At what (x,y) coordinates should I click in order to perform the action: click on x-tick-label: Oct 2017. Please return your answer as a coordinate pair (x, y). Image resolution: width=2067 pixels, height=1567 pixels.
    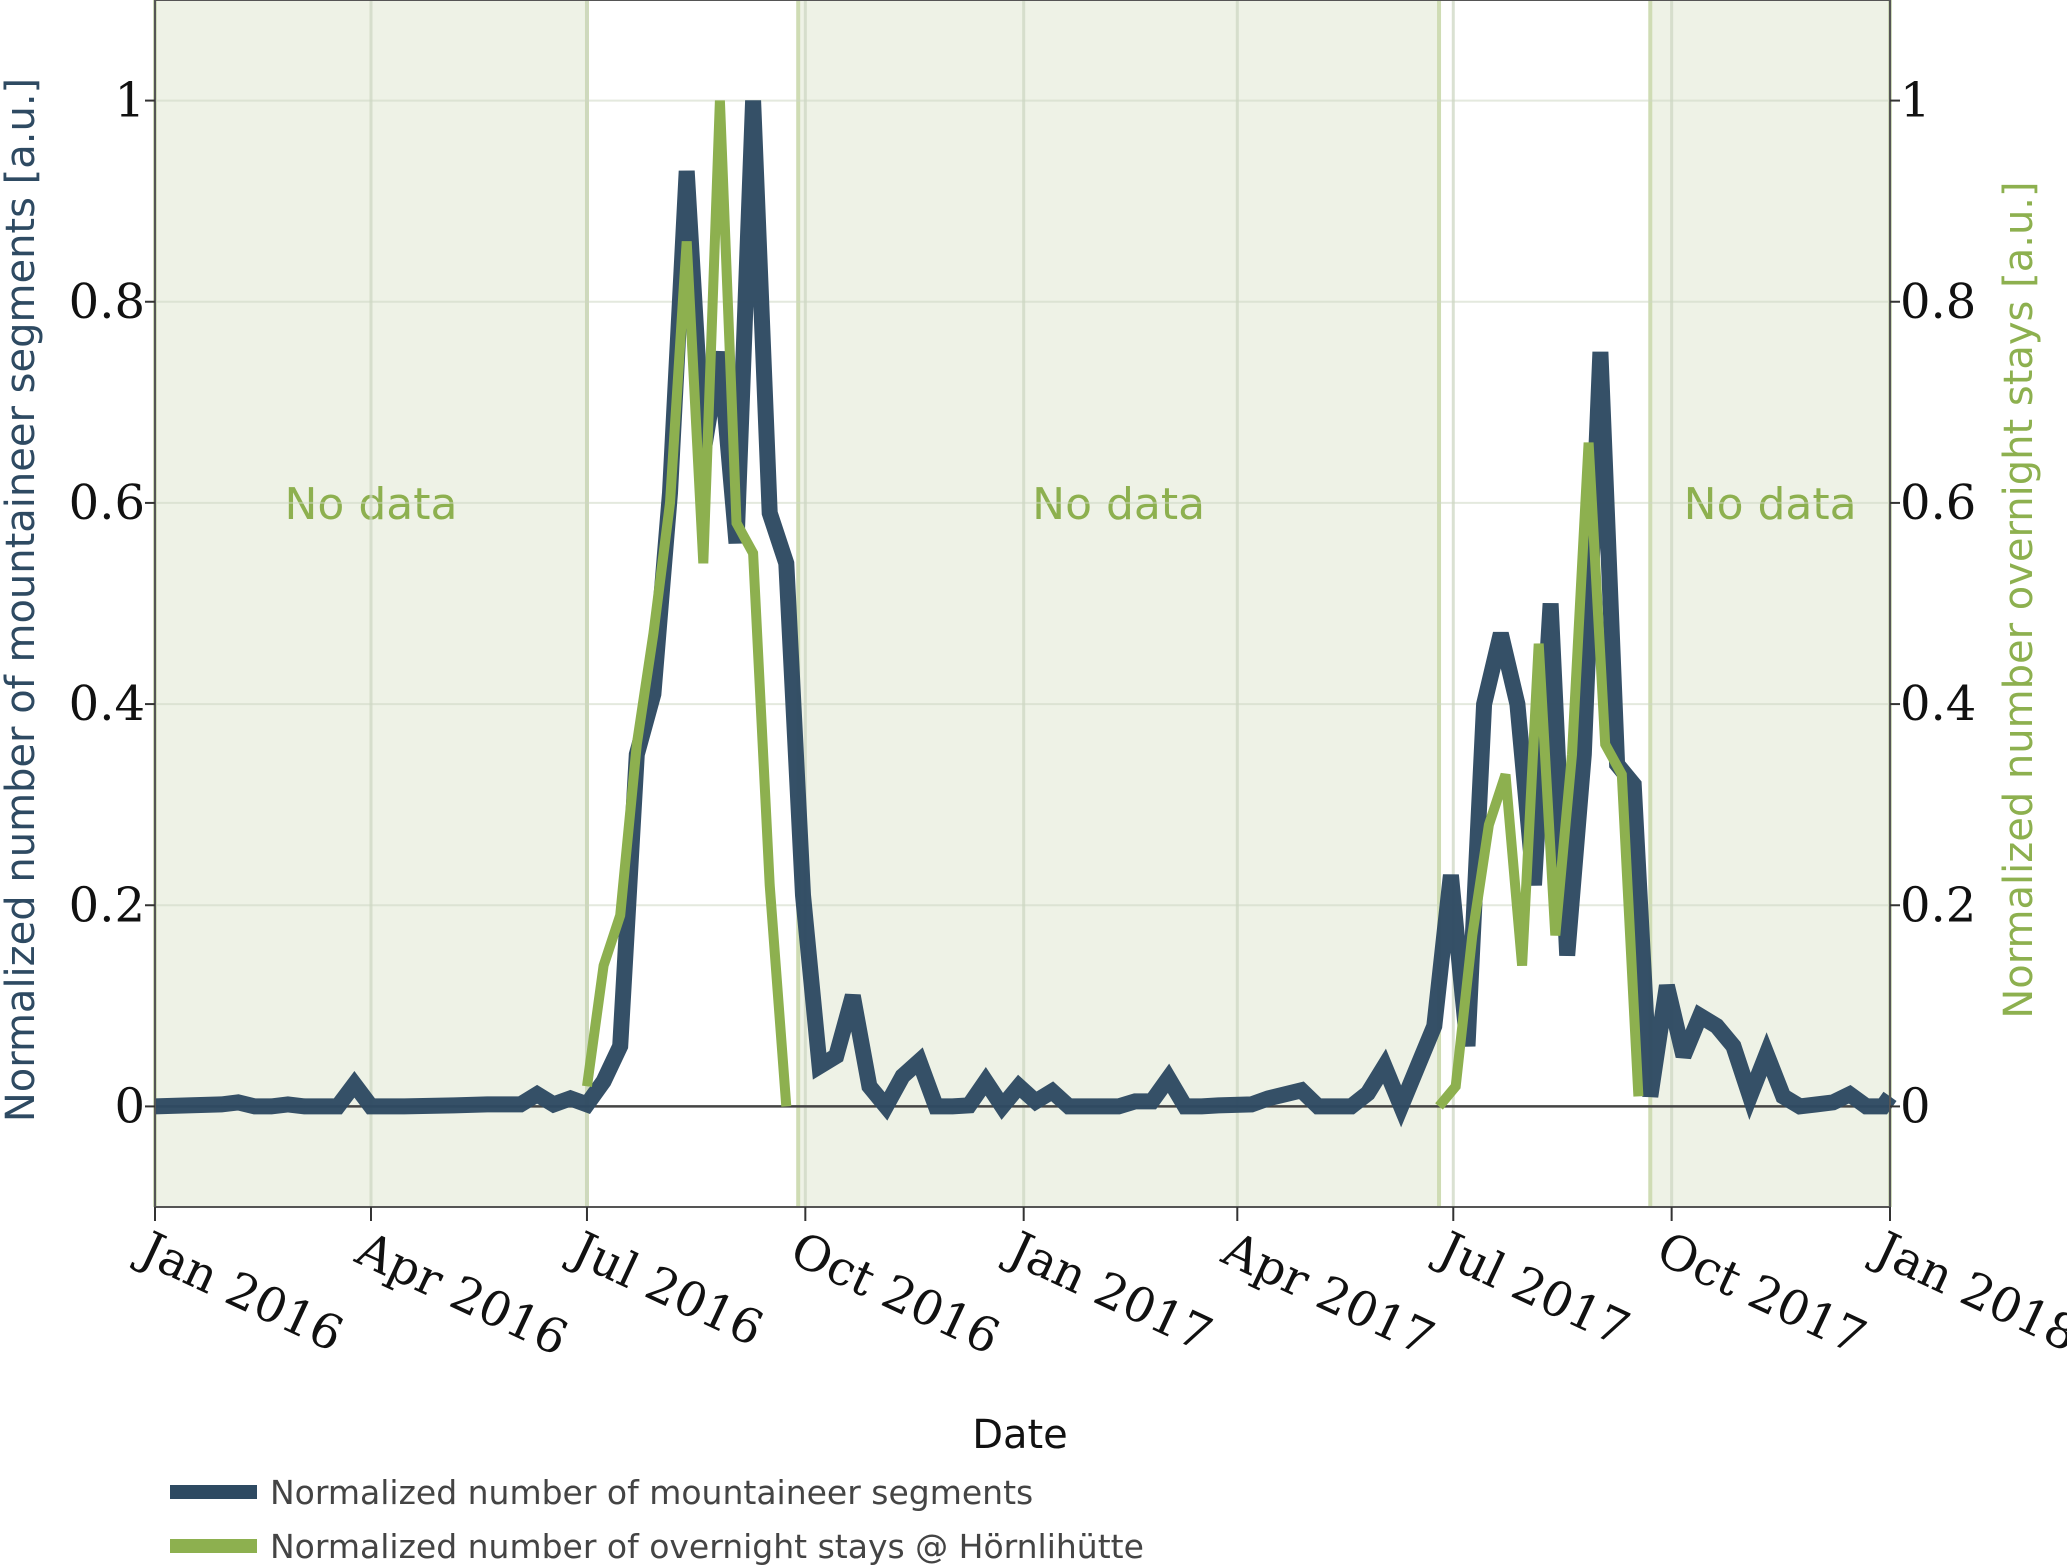
    Looking at the image, I should click on (1762, 1293).